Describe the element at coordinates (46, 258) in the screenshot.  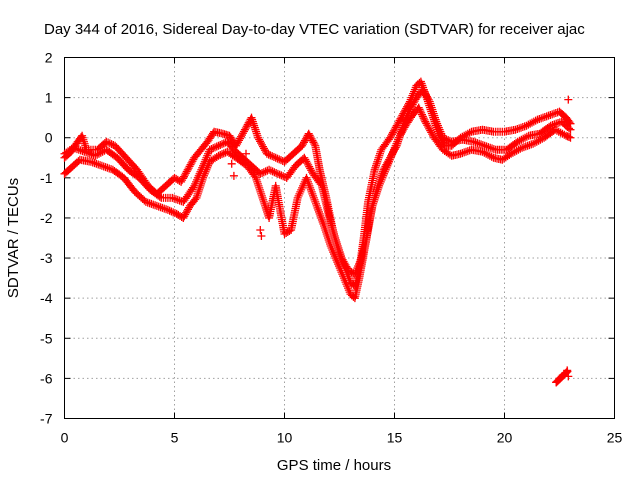
I see `y-tick-label: -3` at that location.